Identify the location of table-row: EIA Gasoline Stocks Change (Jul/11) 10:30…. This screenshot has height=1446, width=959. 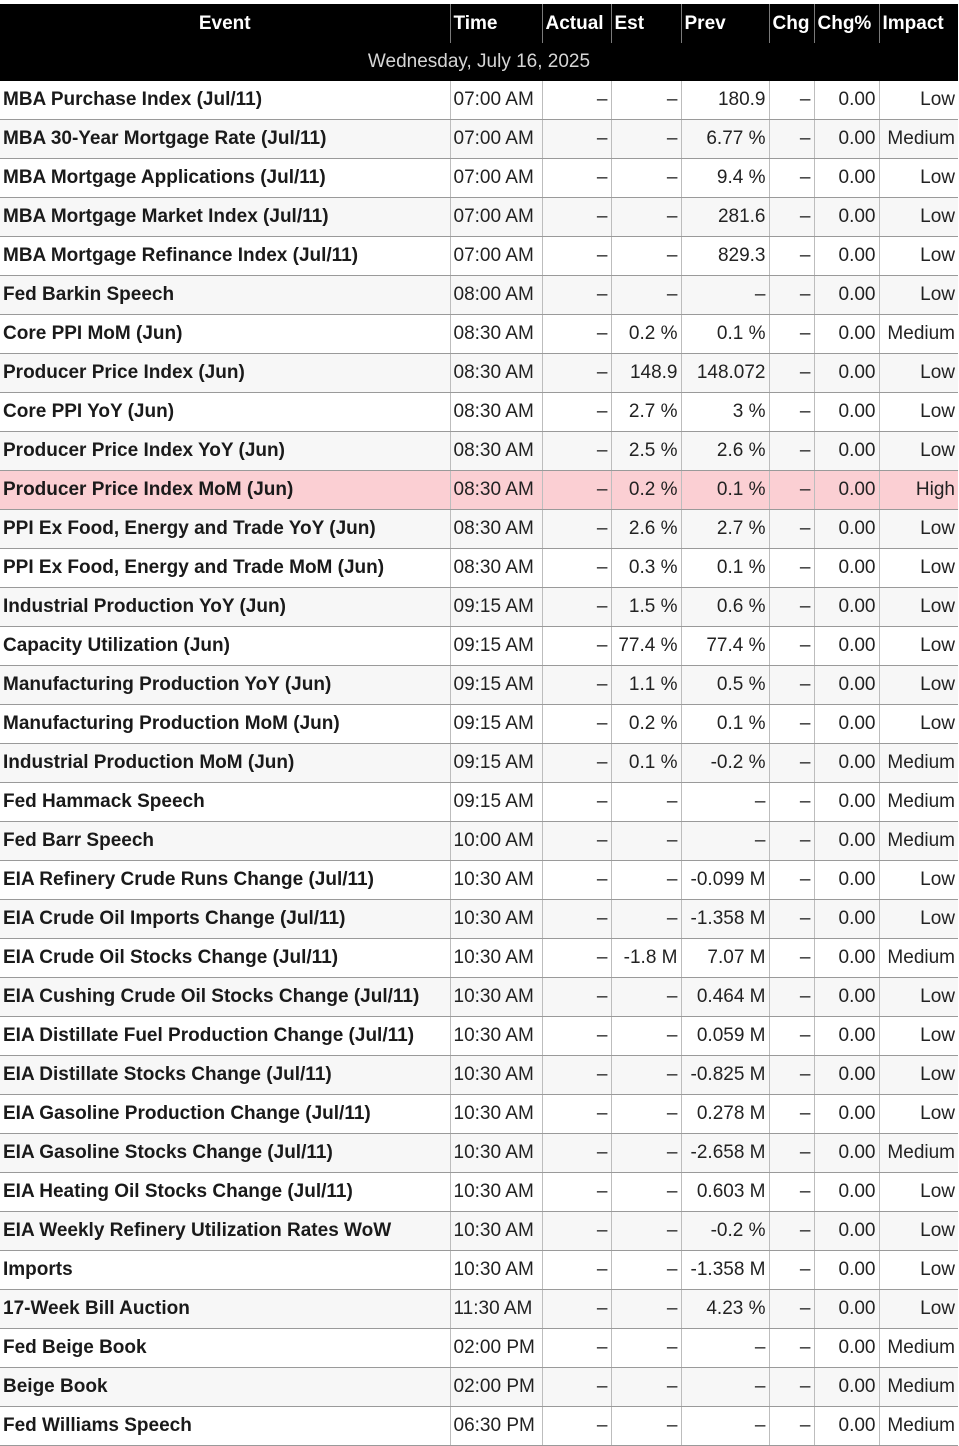
(479, 1153).